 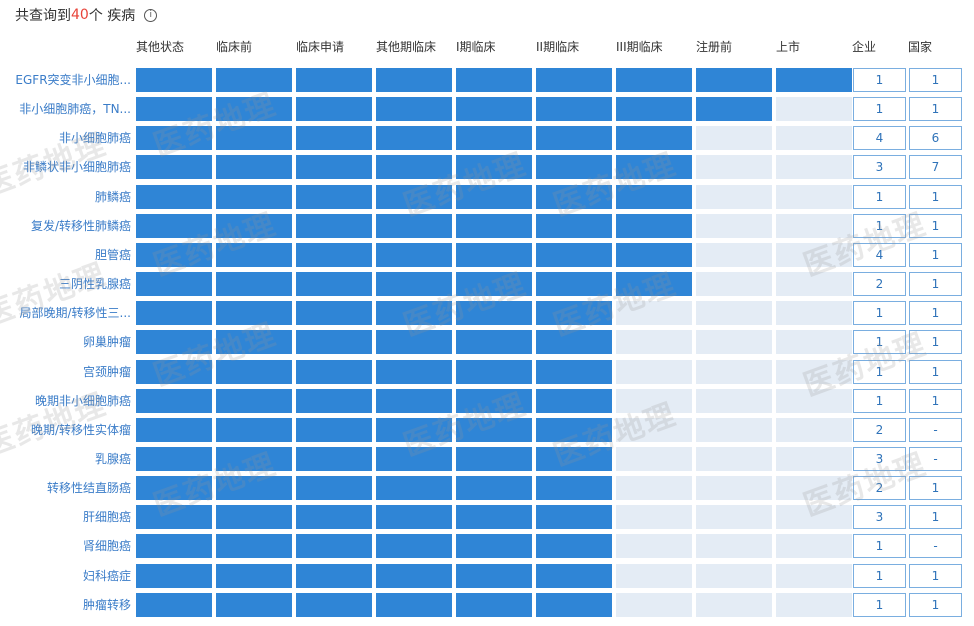 What do you see at coordinates (151, 15) in the screenshot?
I see `info-icon: i` at bounding box center [151, 15].